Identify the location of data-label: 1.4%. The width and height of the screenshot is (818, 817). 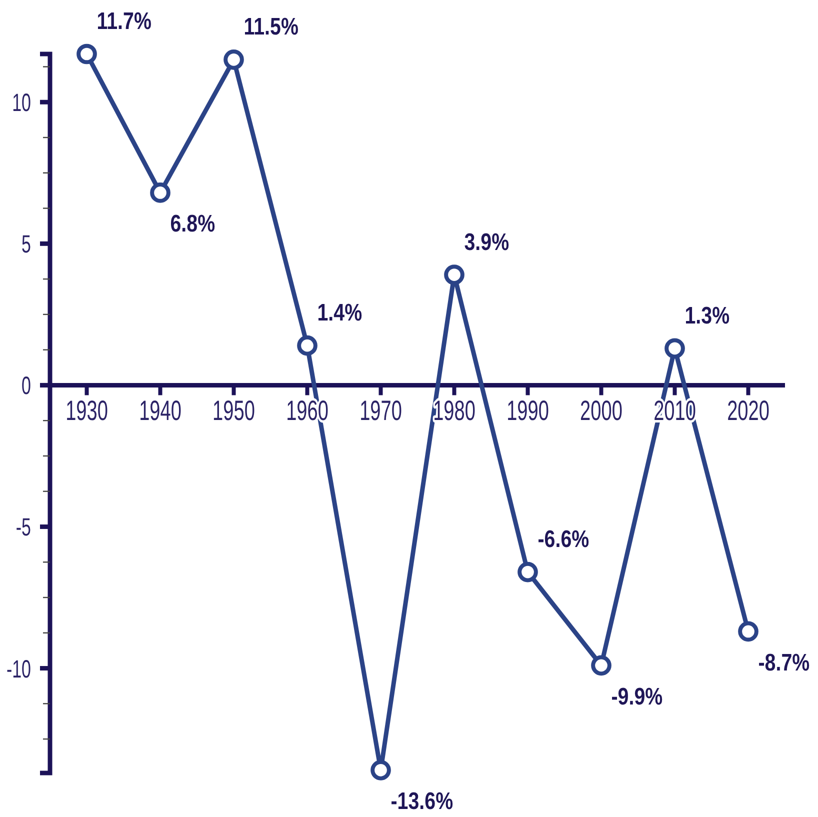
(339, 312).